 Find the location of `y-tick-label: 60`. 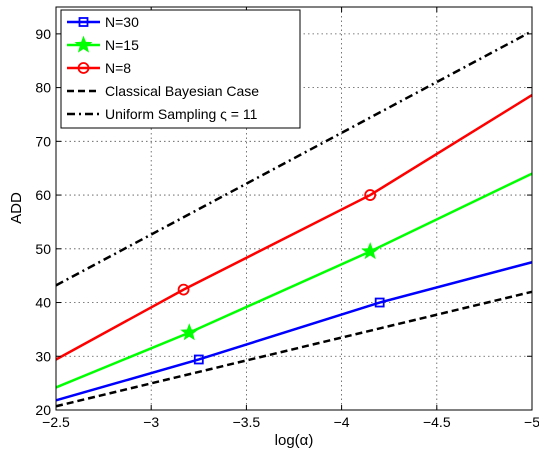

y-tick-label: 60 is located at coordinates (43, 195).